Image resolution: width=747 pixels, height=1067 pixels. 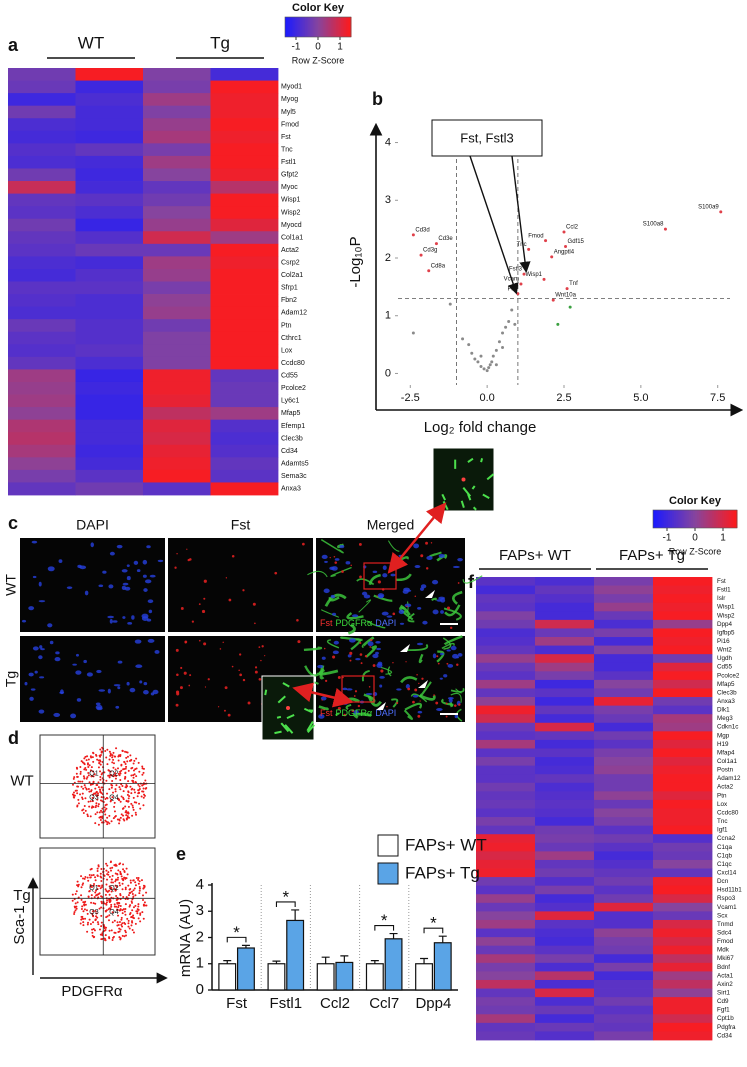 I want to click on row-label: Anxa3, so click(x=726, y=701).